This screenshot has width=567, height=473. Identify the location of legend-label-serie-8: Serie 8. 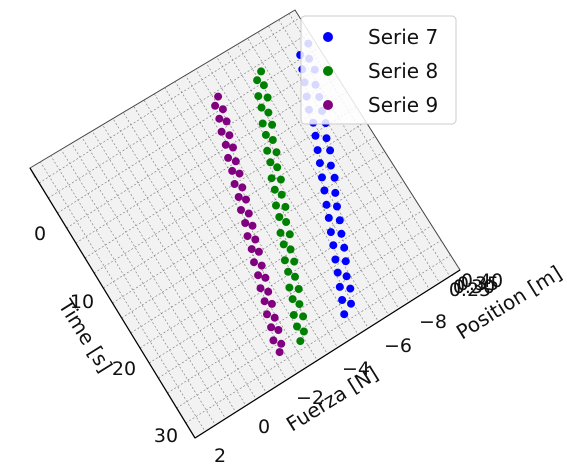
(403, 71).